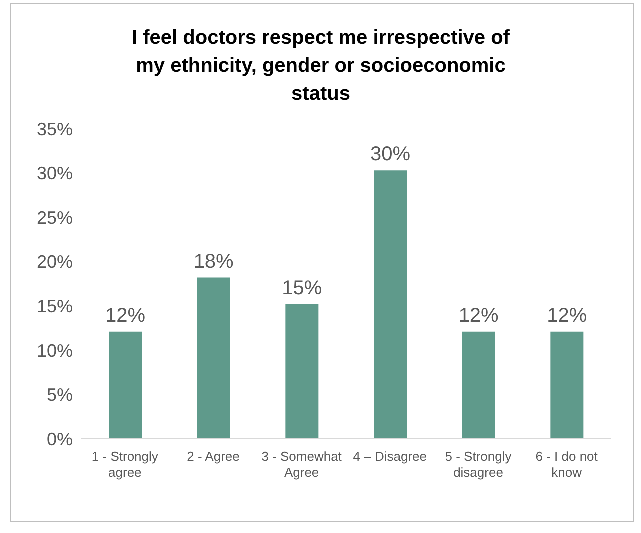  Describe the element at coordinates (302, 464) in the screenshot. I see `x-tick-label: 3 - Somewhat Agree` at that location.